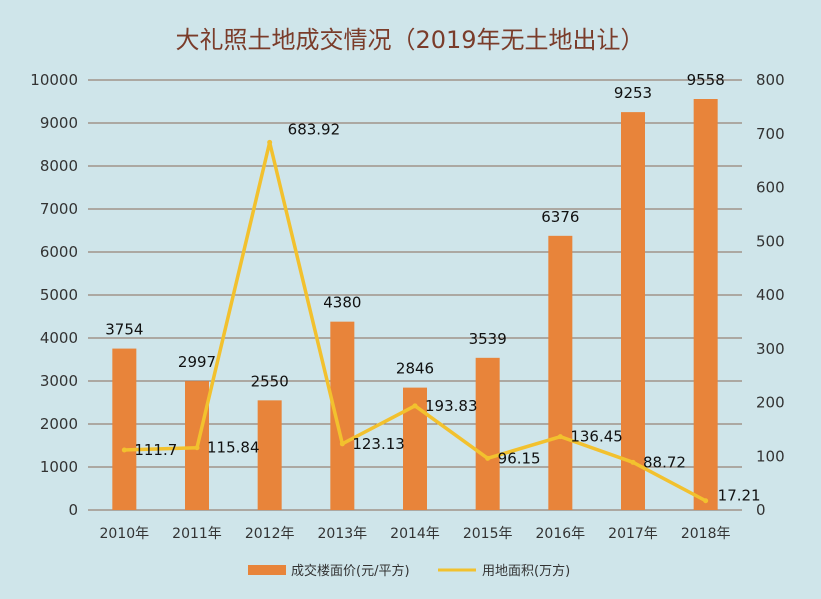 The width and height of the screenshot is (821, 599). I want to click on line-value-label: 193.83, so click(451, 406).